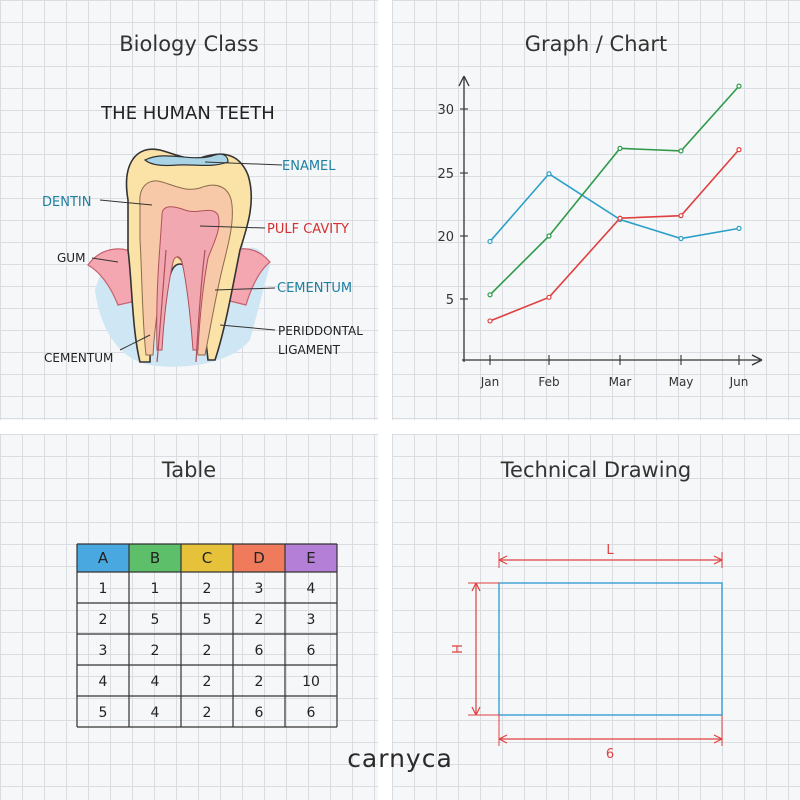 Image resolution: width=800 pixels, height=800 pixels. I want to click on gum-leader, so click(105, 260).